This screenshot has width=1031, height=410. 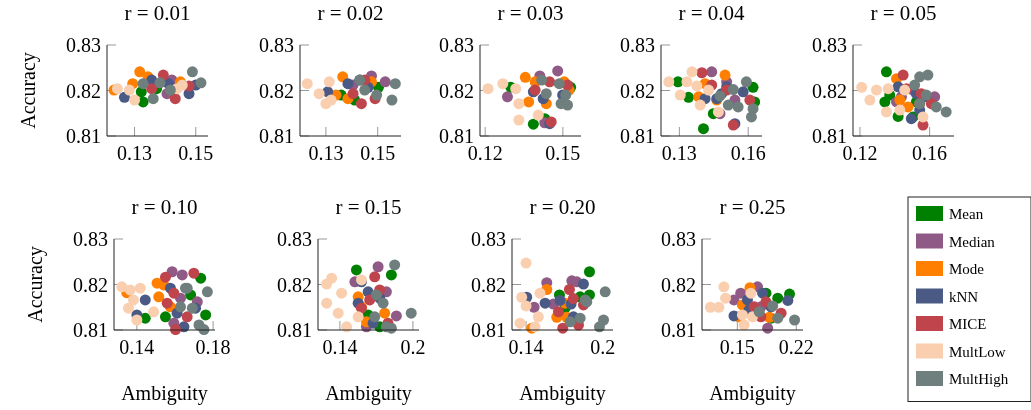 What do you see at coordinates (796, 347) in the screenshot?
I see `x-tick-label: 0.22` at bounding box center [796, 347].